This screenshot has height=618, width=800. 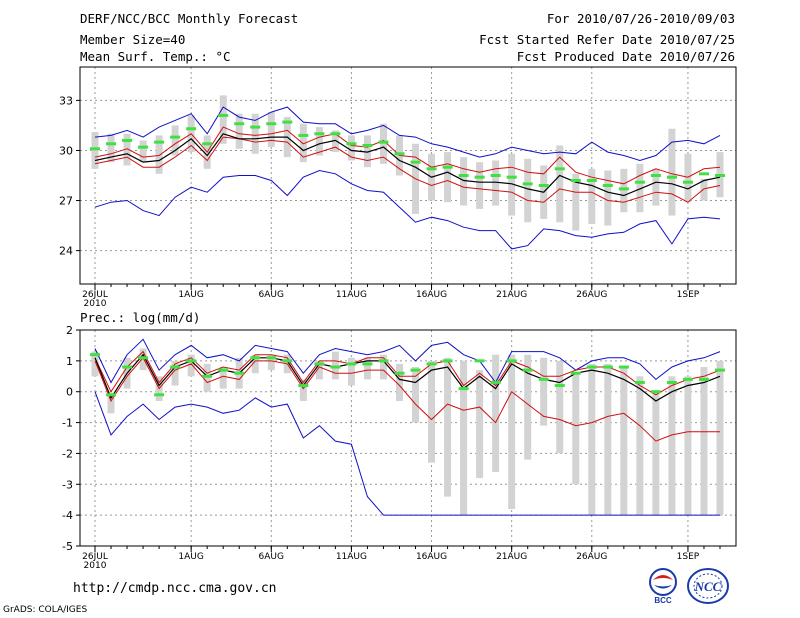 I want to click on source-url: http://cmdp.ncc.cma.gov.cn, so click(x=175, y=588).